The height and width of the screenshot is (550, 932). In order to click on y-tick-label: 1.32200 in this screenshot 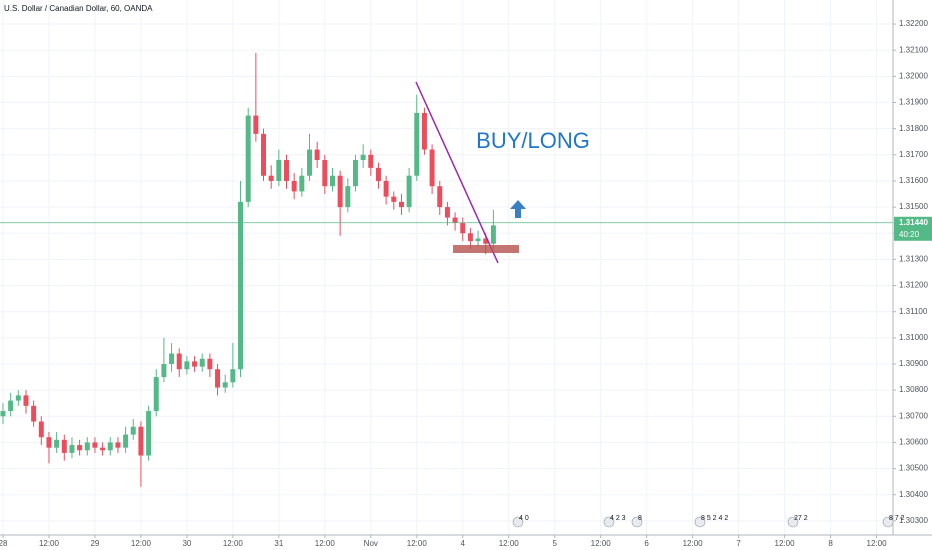, I will do `click(913, 23)`.